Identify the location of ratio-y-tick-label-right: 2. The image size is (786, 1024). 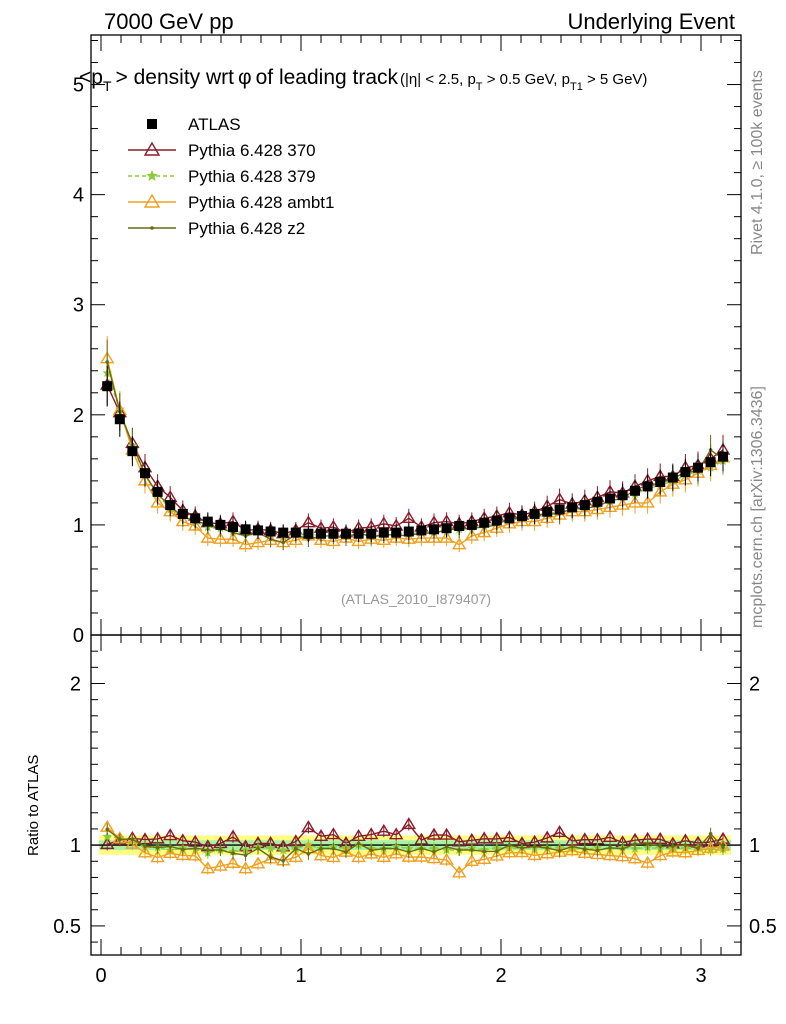
(754, 684).